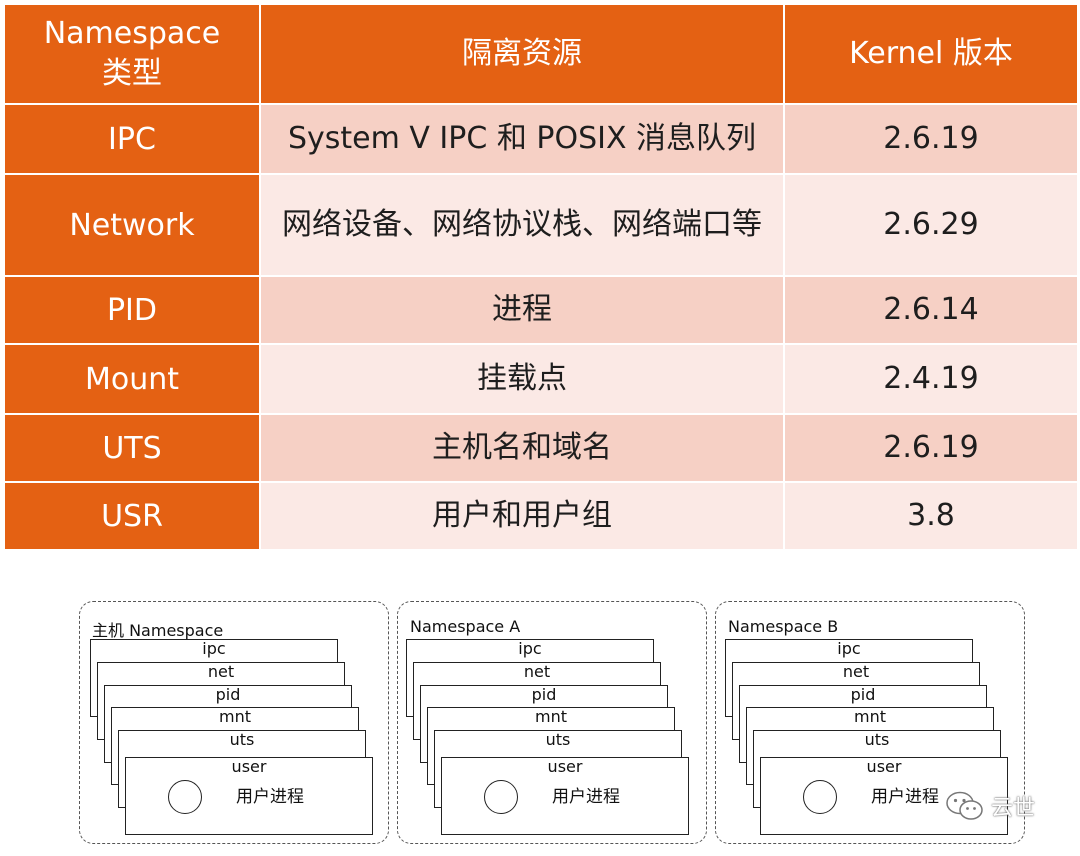 The width and height of the screenshot is (1080, 856). What do you see at coordinates (931, 516) in the screenshot?
I see `row-version: 3.8` at bounding box center [931, 516].